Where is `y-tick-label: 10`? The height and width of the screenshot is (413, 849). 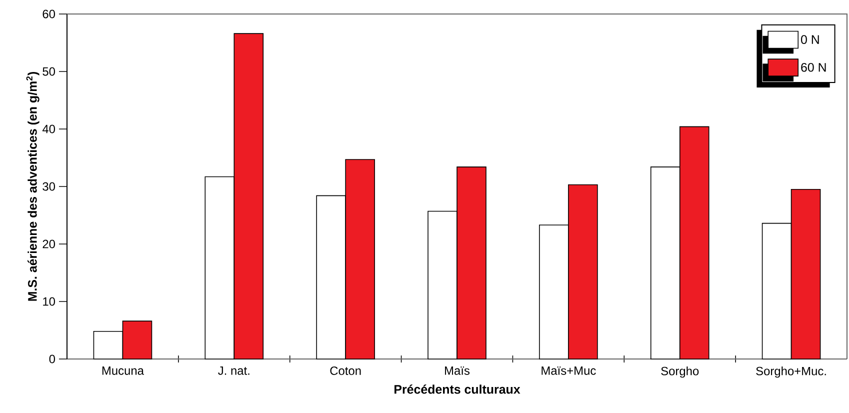
y-tick-label: 10 is located at coordinates (49, 301).